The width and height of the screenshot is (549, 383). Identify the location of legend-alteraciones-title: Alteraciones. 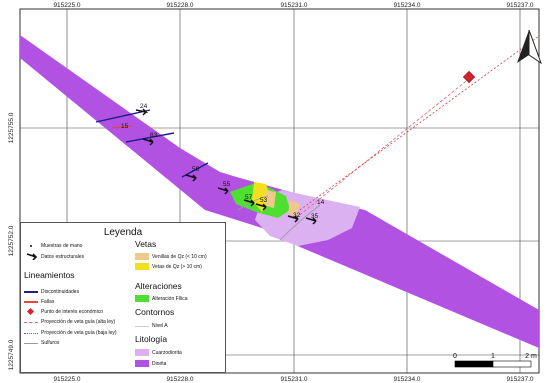
(158, 286).